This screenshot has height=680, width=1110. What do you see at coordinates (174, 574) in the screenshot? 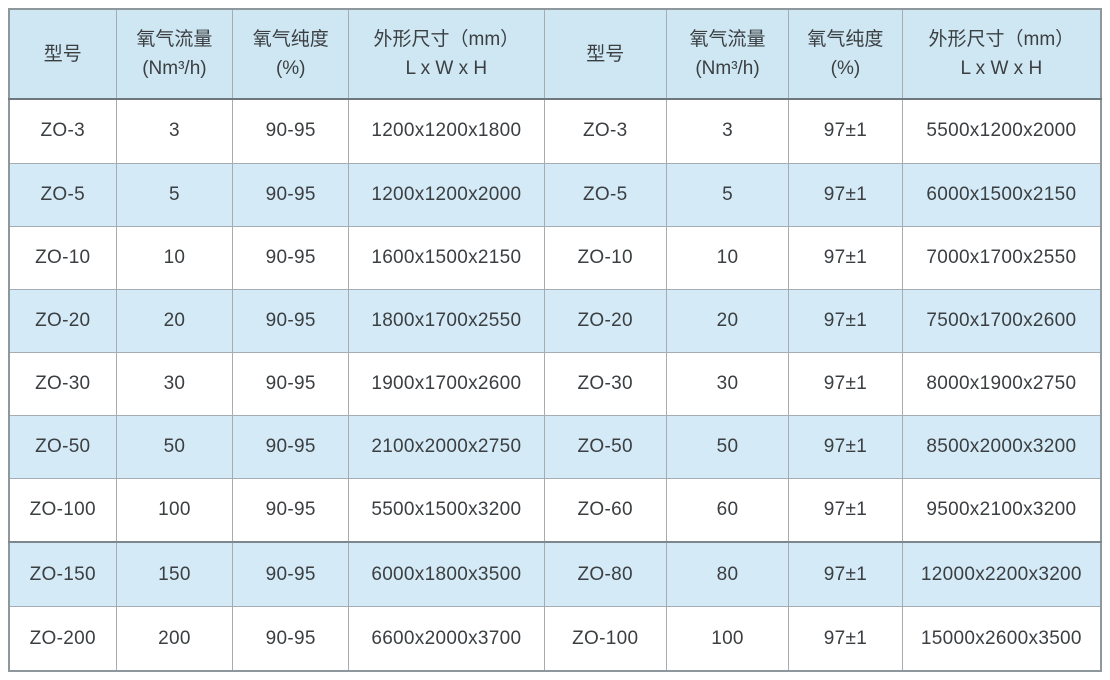
I see `table-cell: 150` at bounding box center [174, 574].